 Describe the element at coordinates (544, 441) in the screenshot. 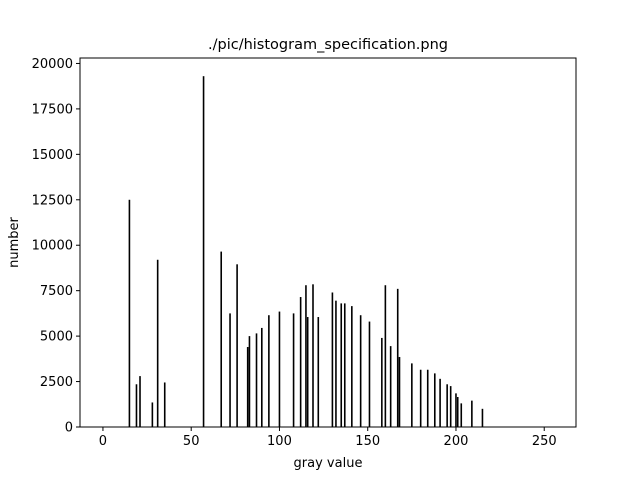

I see `x-tick-label: 250` at that location.